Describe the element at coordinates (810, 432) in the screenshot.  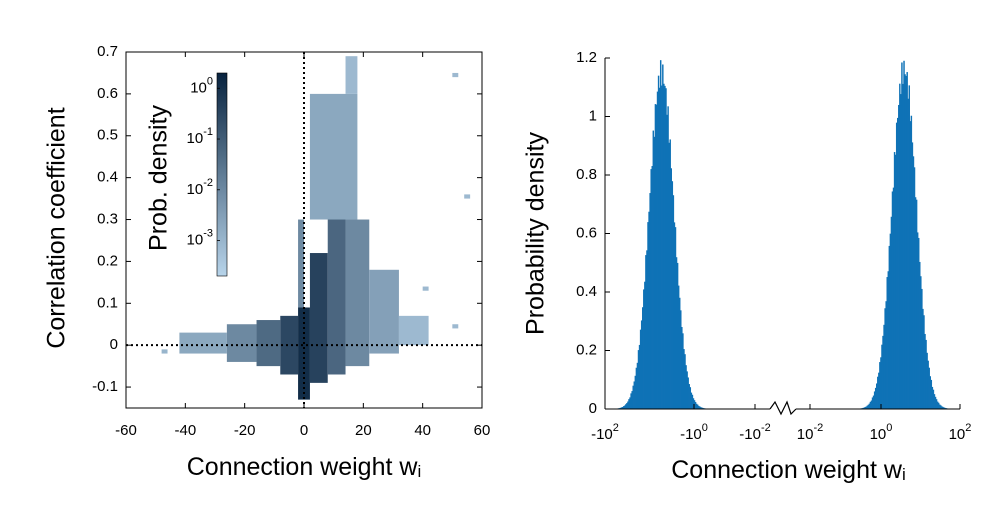
I see `x-tick-label: 10⁻²` at that location.